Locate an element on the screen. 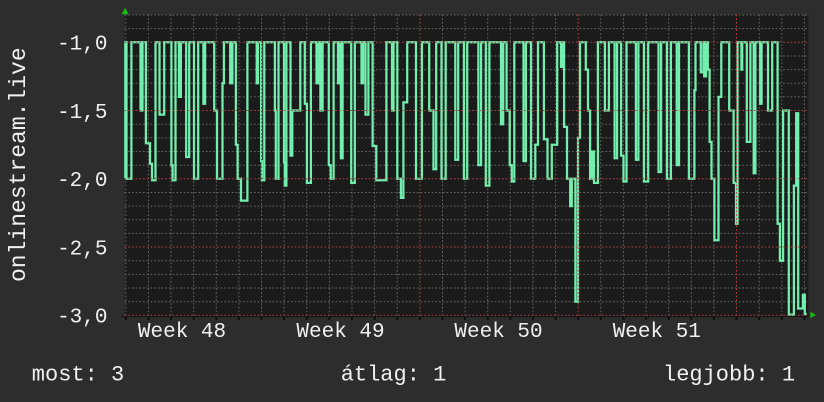  svg-text: Week 49 is located at coordinates (340, 332).